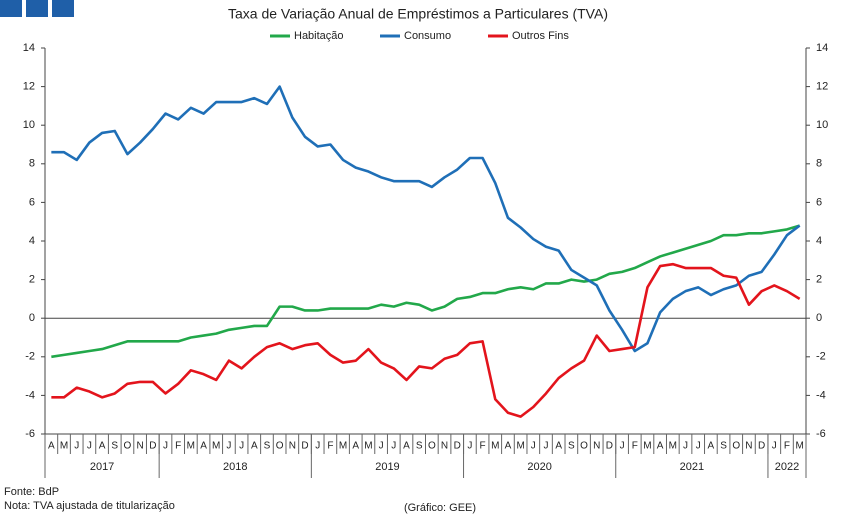 The image size is (851, 518). I want to click on y-tick-label: 8, so click(32, 164).